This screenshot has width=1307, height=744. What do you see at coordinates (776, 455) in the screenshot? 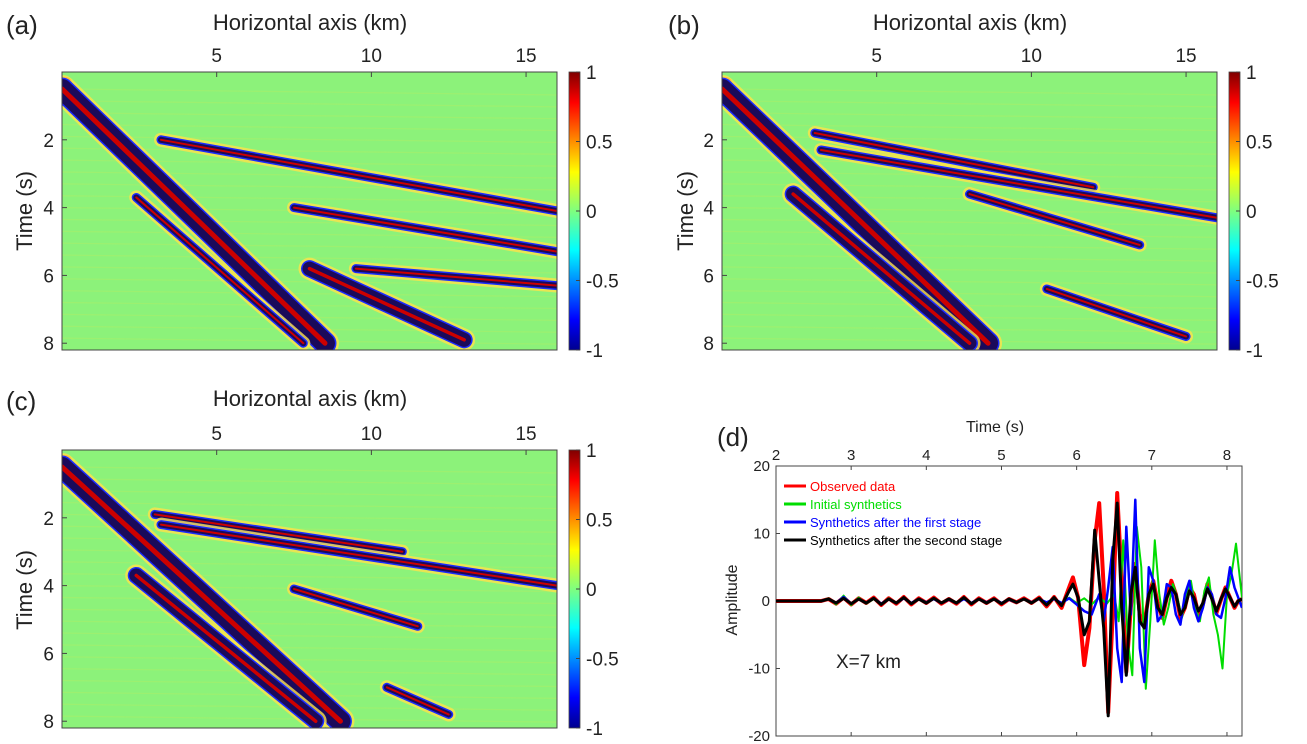
I see `x-tick-label: 2` at bounding box center [776, 455].